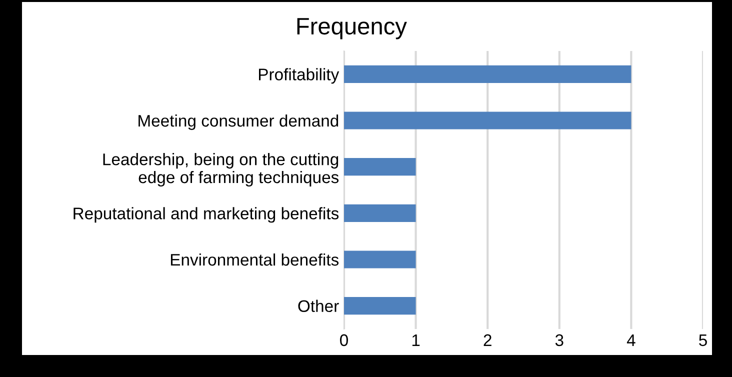 This screenshot has width=732, height=377. What do you see at coordinates (559, 340) in the screenshot?
I see `x-tick-label: 3` at bounding box center [559, 340].